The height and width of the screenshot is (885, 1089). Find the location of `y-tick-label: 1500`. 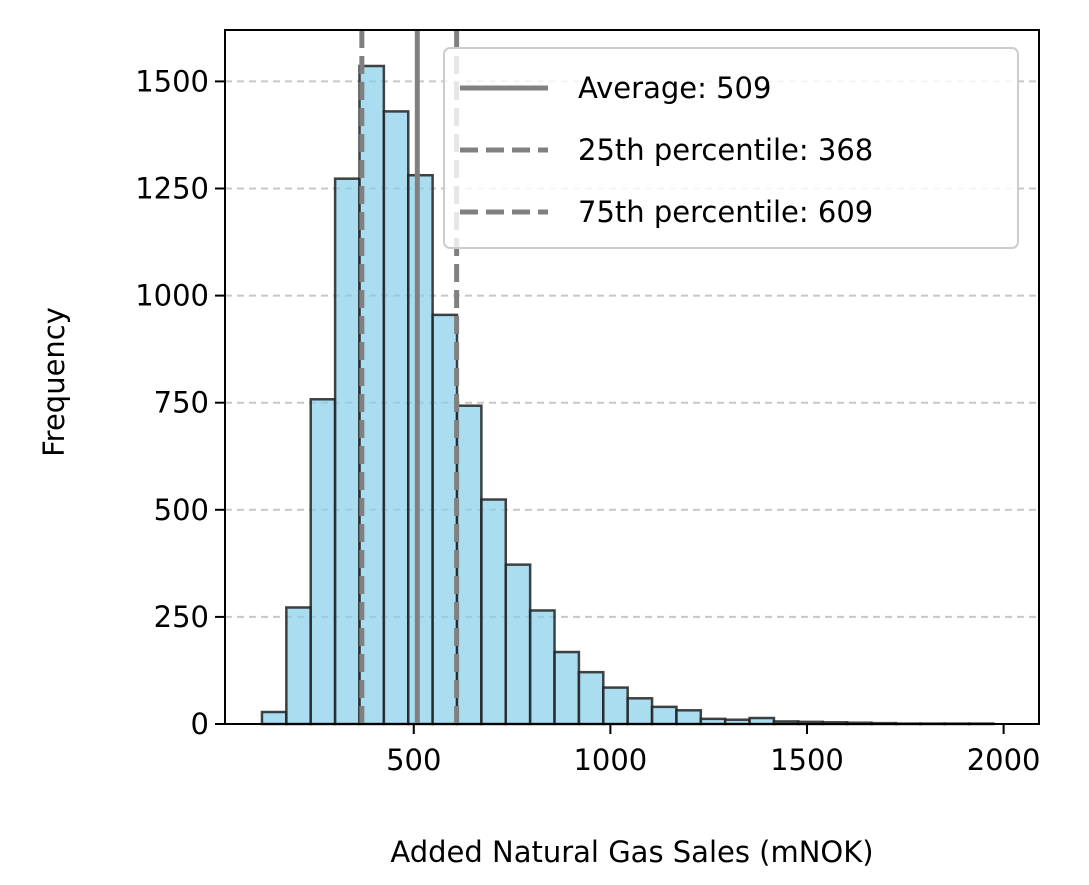

y-tick-label: 1500 is located at coordinates (172, 81).